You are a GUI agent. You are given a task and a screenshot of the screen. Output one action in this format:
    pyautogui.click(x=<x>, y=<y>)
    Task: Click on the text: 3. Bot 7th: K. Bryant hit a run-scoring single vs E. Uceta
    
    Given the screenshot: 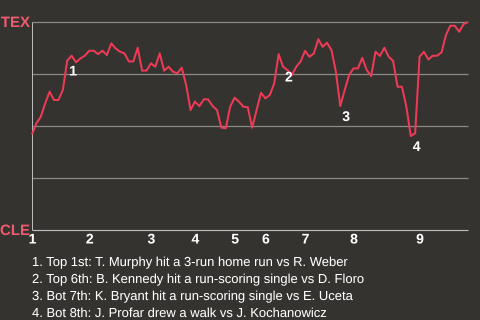 What is the action you would take?
    pyautogui.click(x=193, y=295)
    